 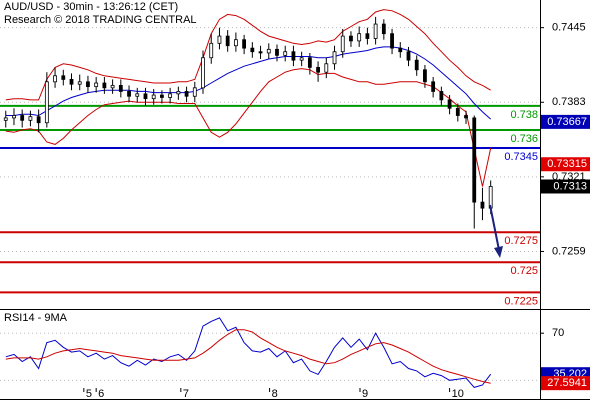 What do you see at coordinates (89, 394) in the screenshot?
I see `x-tick-label: 5` at bounding box center [89, 394].